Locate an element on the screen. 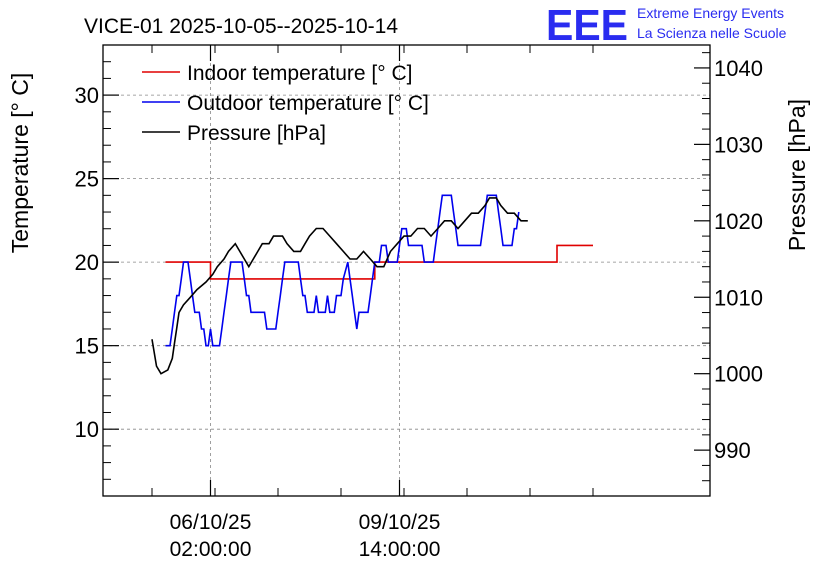  left-axis-label: Temperature [° C] is located at coordinates (20, 163).